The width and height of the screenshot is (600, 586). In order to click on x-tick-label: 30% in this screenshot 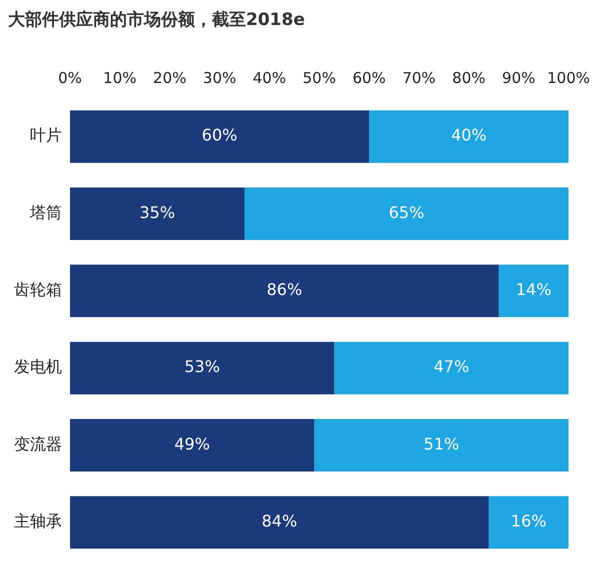, I will do `click(219, 77)`.